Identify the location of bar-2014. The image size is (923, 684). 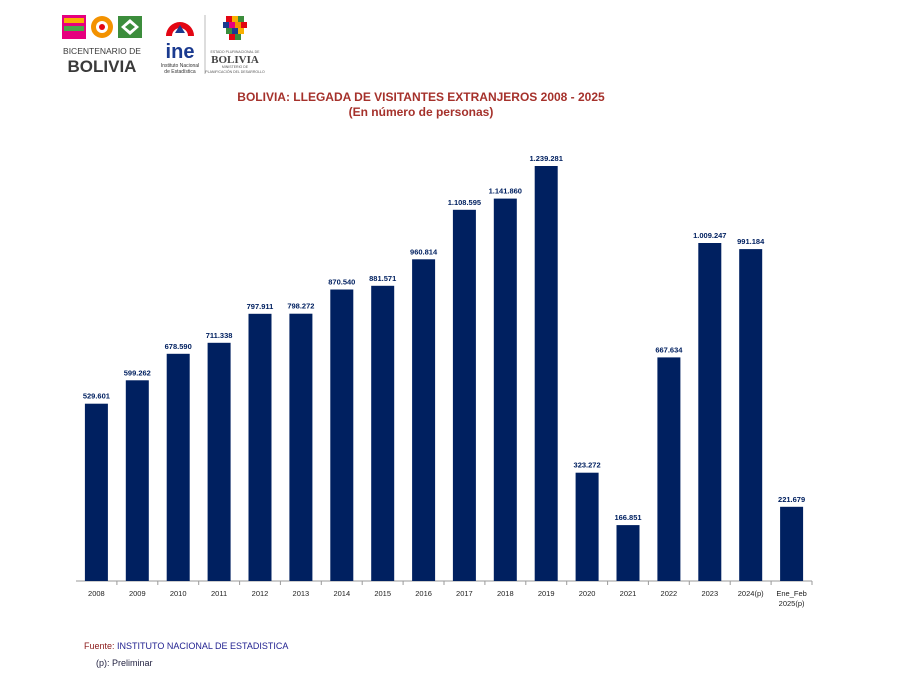
(342, 435).